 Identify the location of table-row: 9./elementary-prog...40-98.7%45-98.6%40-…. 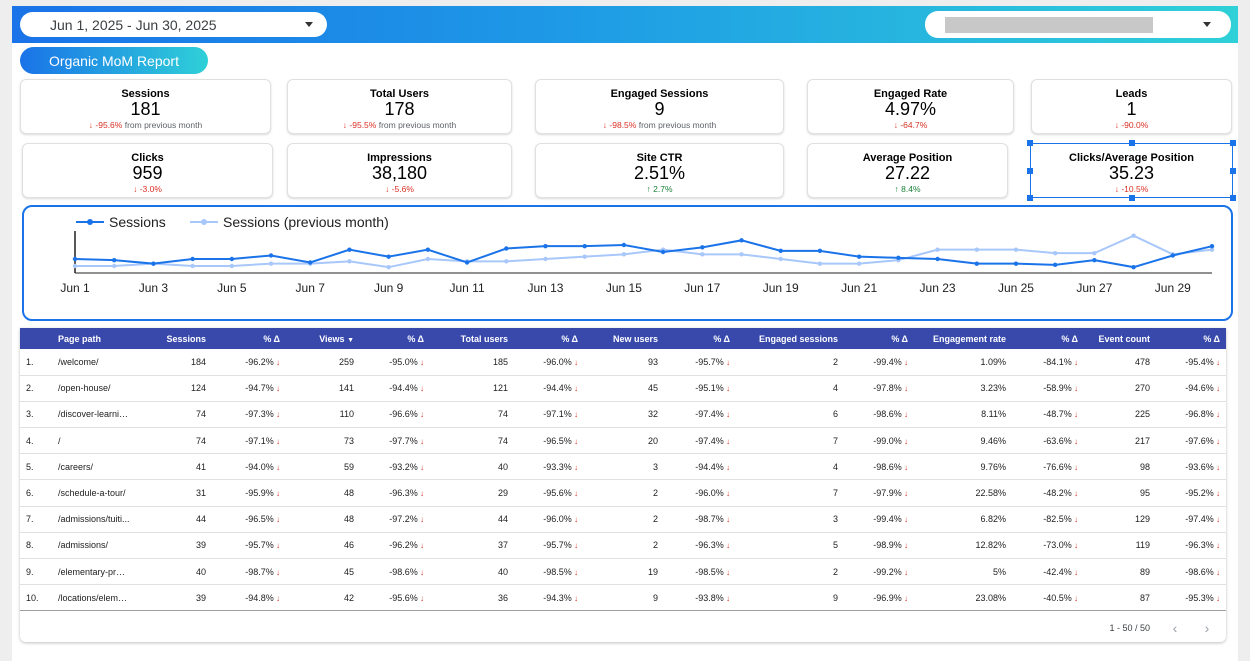
(623, 572).